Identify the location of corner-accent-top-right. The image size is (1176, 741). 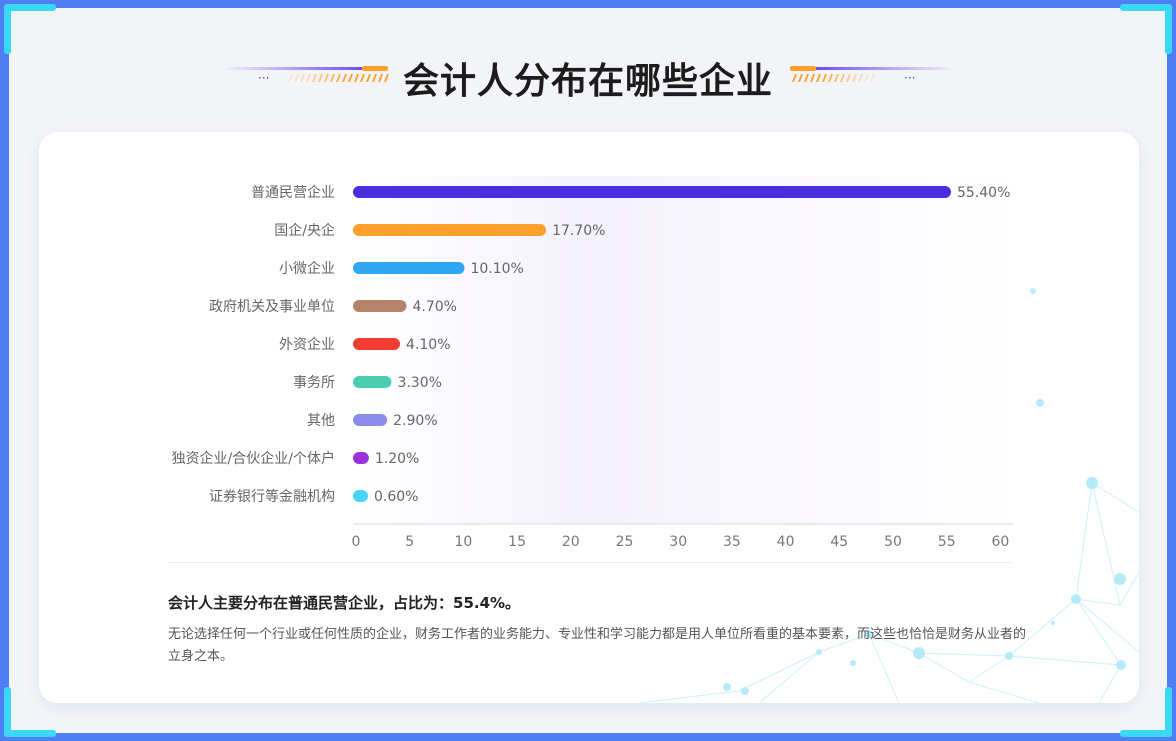
(1146, 29).